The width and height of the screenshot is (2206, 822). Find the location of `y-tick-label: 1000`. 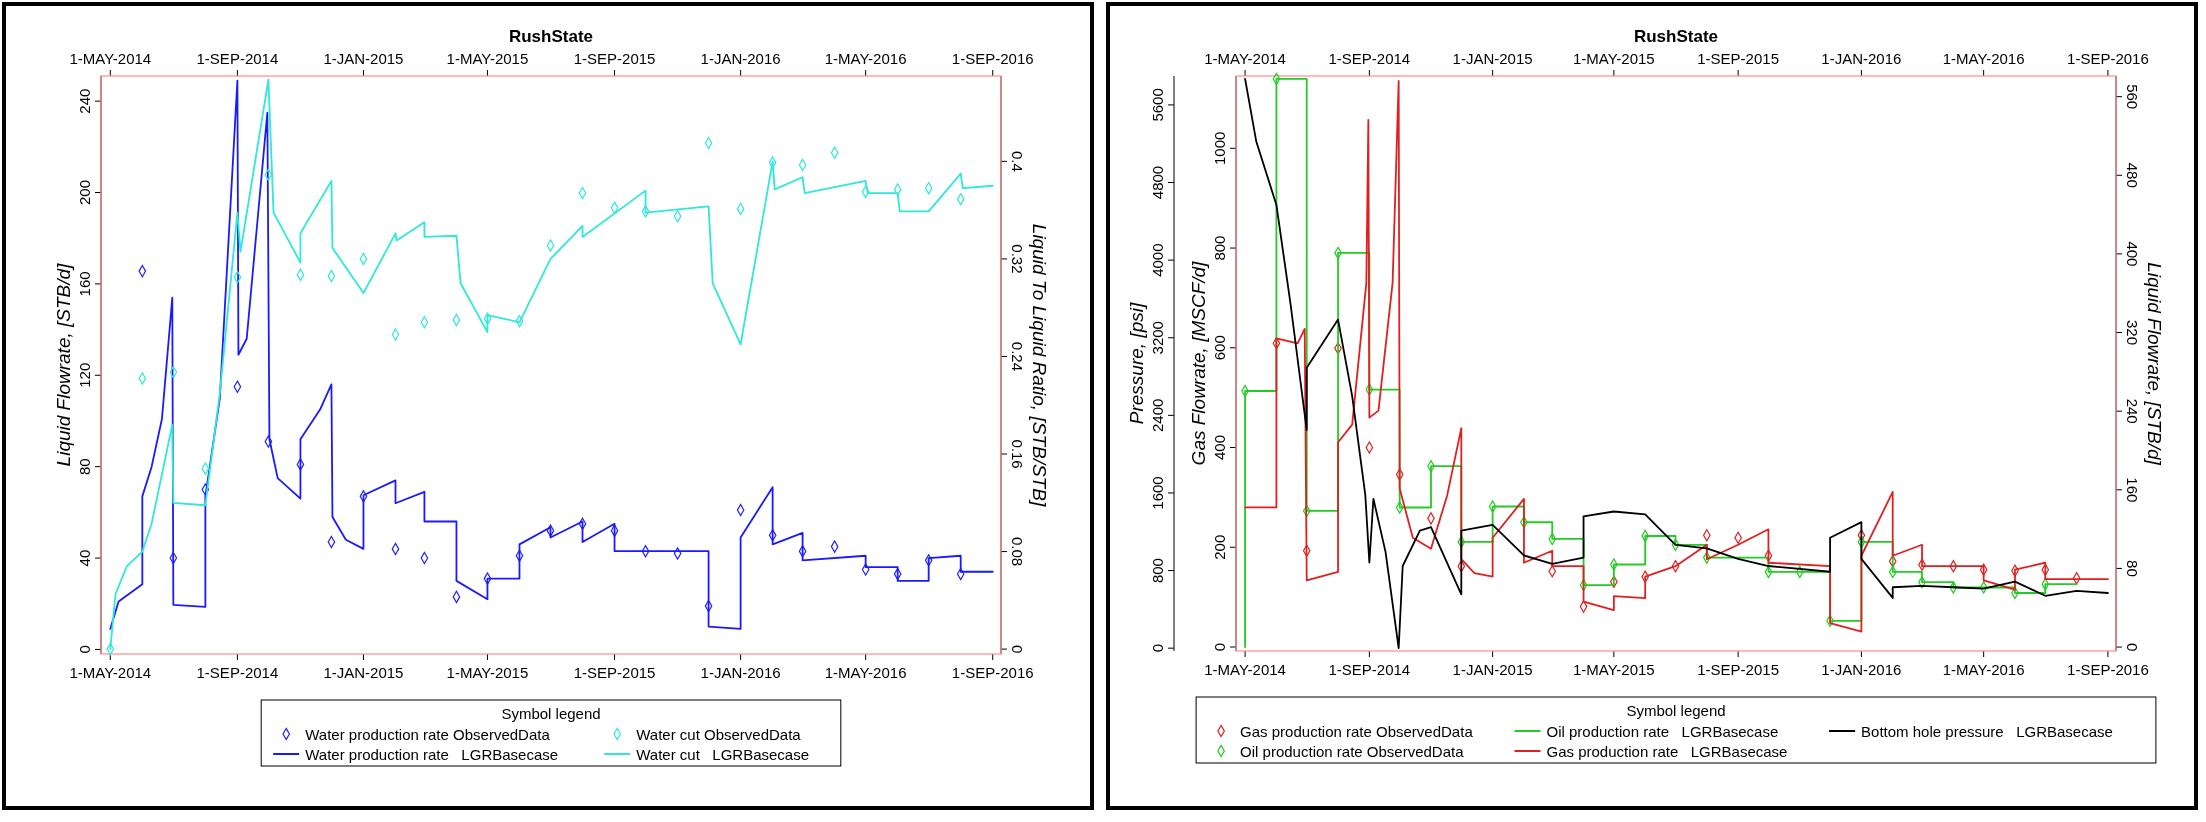

y-tick-label: 1000 is located at coordinates (1220, 148).